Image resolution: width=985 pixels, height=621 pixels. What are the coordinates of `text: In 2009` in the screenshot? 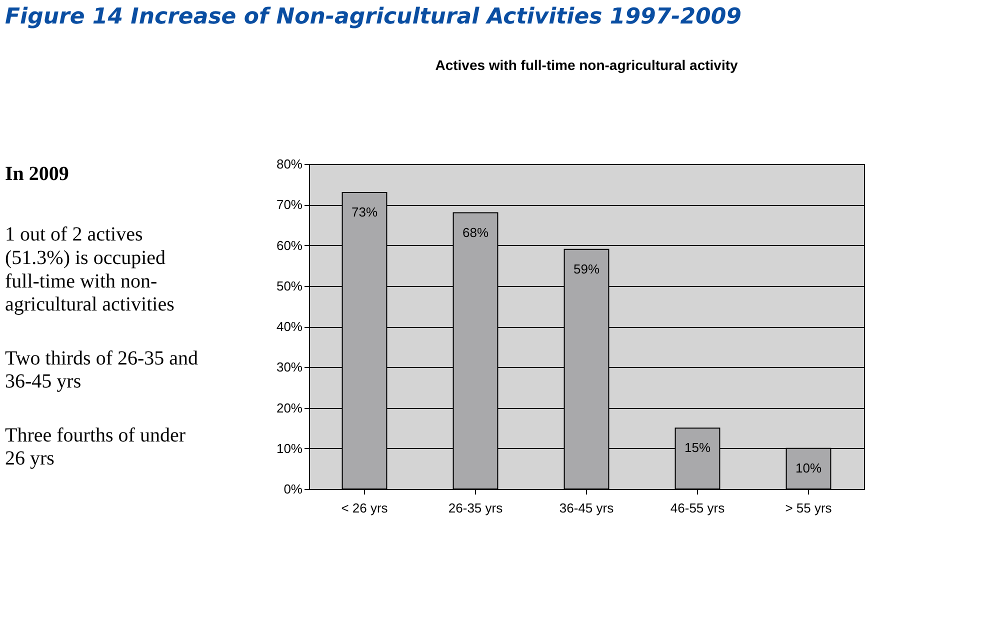 It's located at (37, 174).